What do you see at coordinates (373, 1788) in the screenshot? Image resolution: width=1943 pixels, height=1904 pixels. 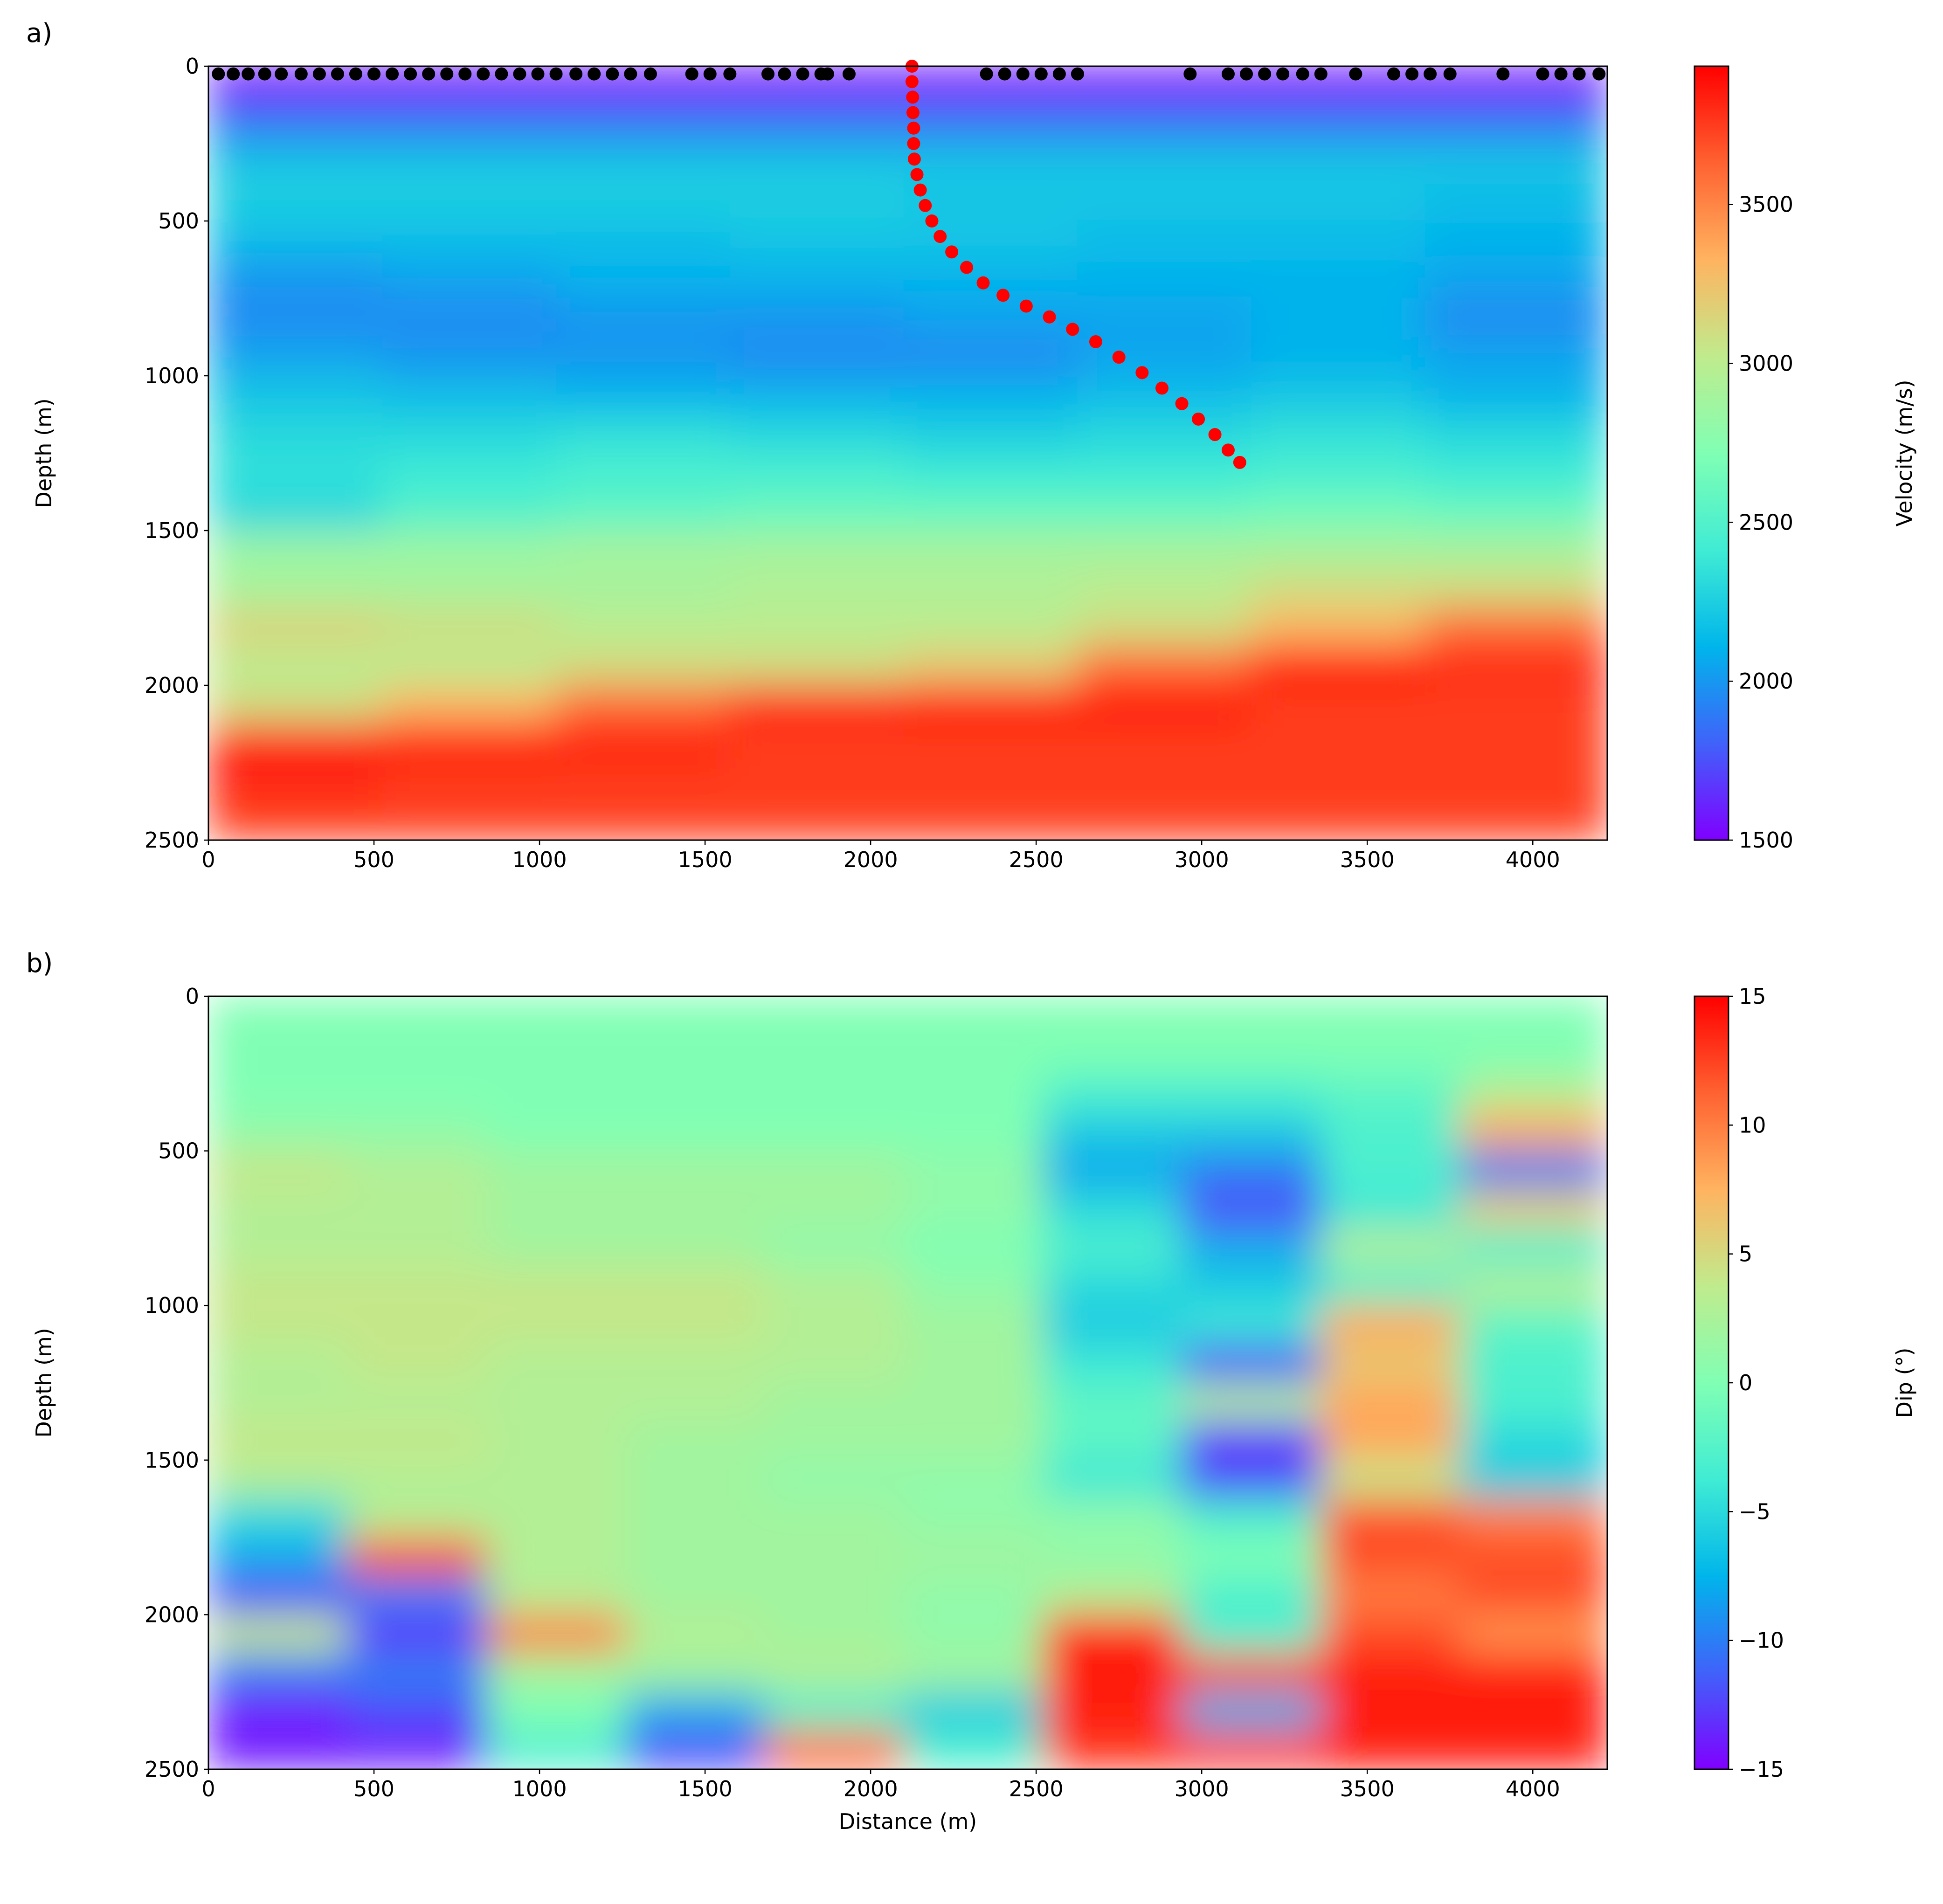 I see `x-tick-label: 500` at bounding box center [373, 1788].